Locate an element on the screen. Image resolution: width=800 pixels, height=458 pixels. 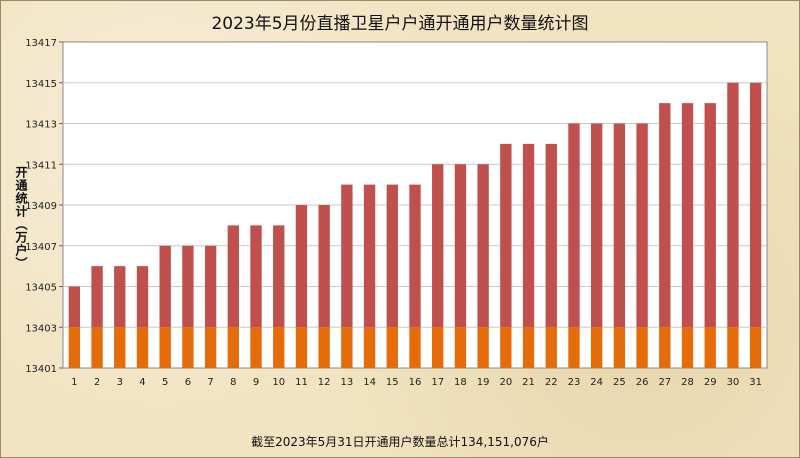
y-tick-label: 13409 is located at coordinates (41, 206).